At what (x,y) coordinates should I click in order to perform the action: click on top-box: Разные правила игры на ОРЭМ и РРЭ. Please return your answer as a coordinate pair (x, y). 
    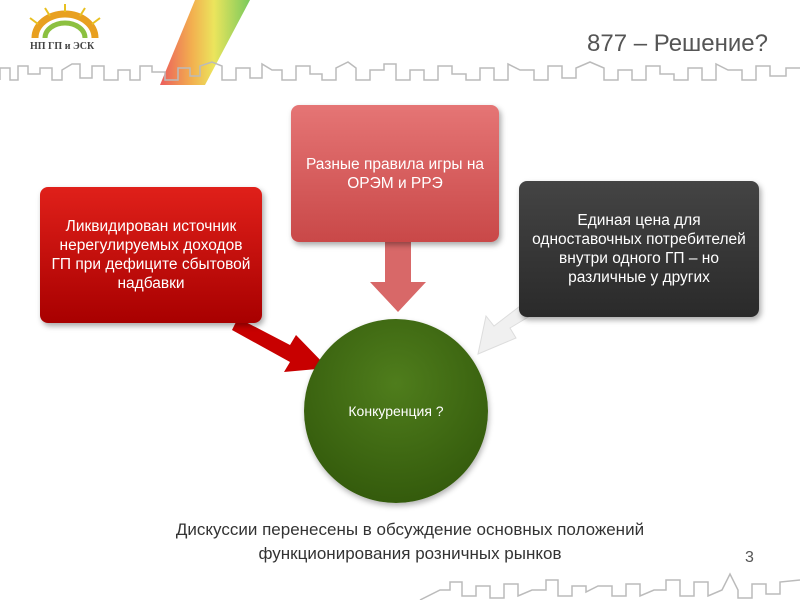
    Looking at the image, I should click on (395, 173).